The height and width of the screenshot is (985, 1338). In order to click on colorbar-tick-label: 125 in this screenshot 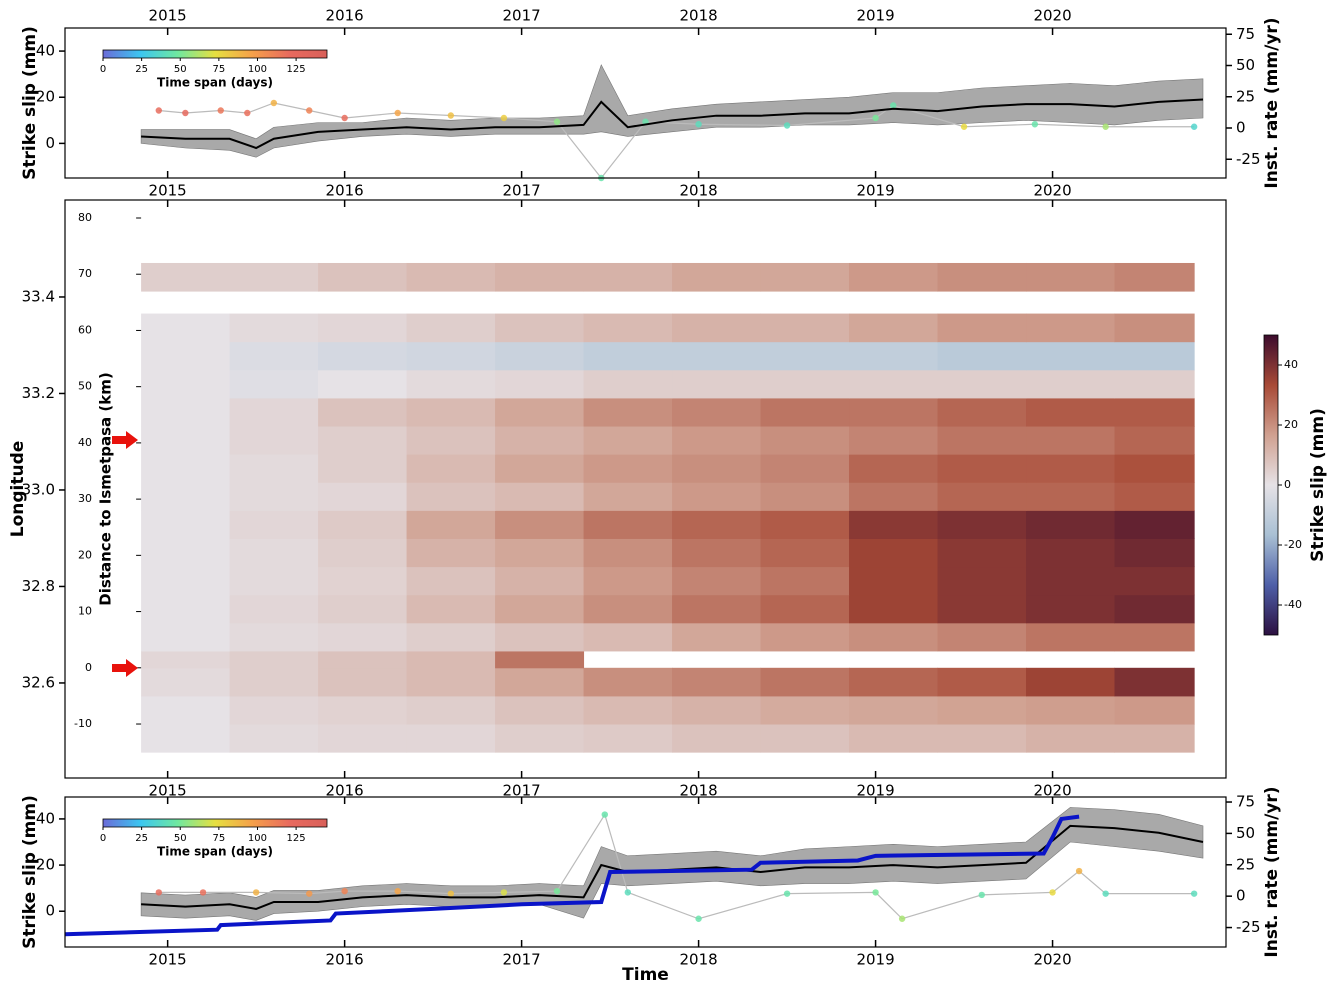, I will do `click(296, 69)`.